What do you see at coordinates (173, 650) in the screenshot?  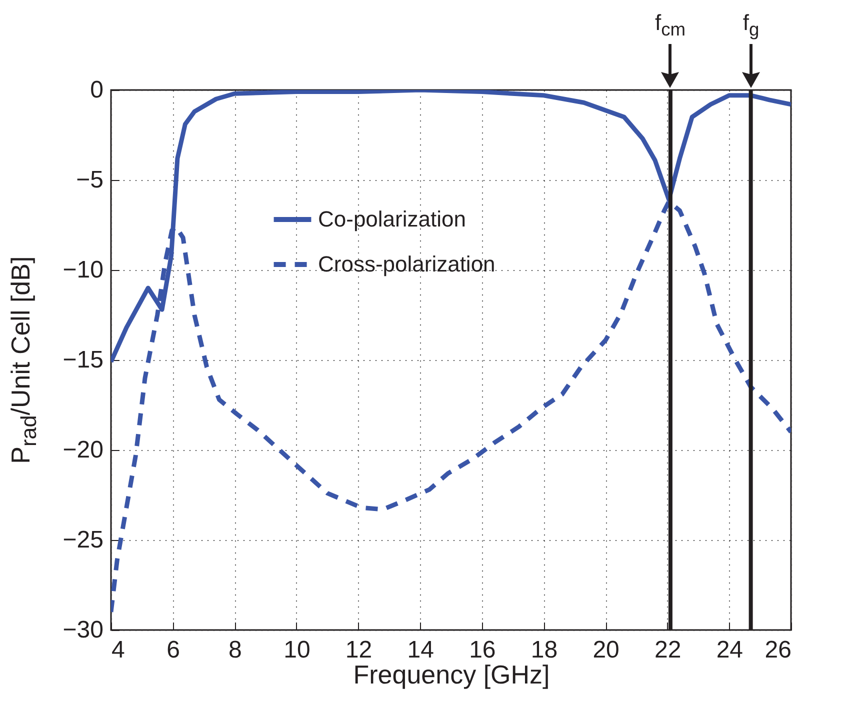 I see `x-tick-label: 6` at bounding box center [173, 650].